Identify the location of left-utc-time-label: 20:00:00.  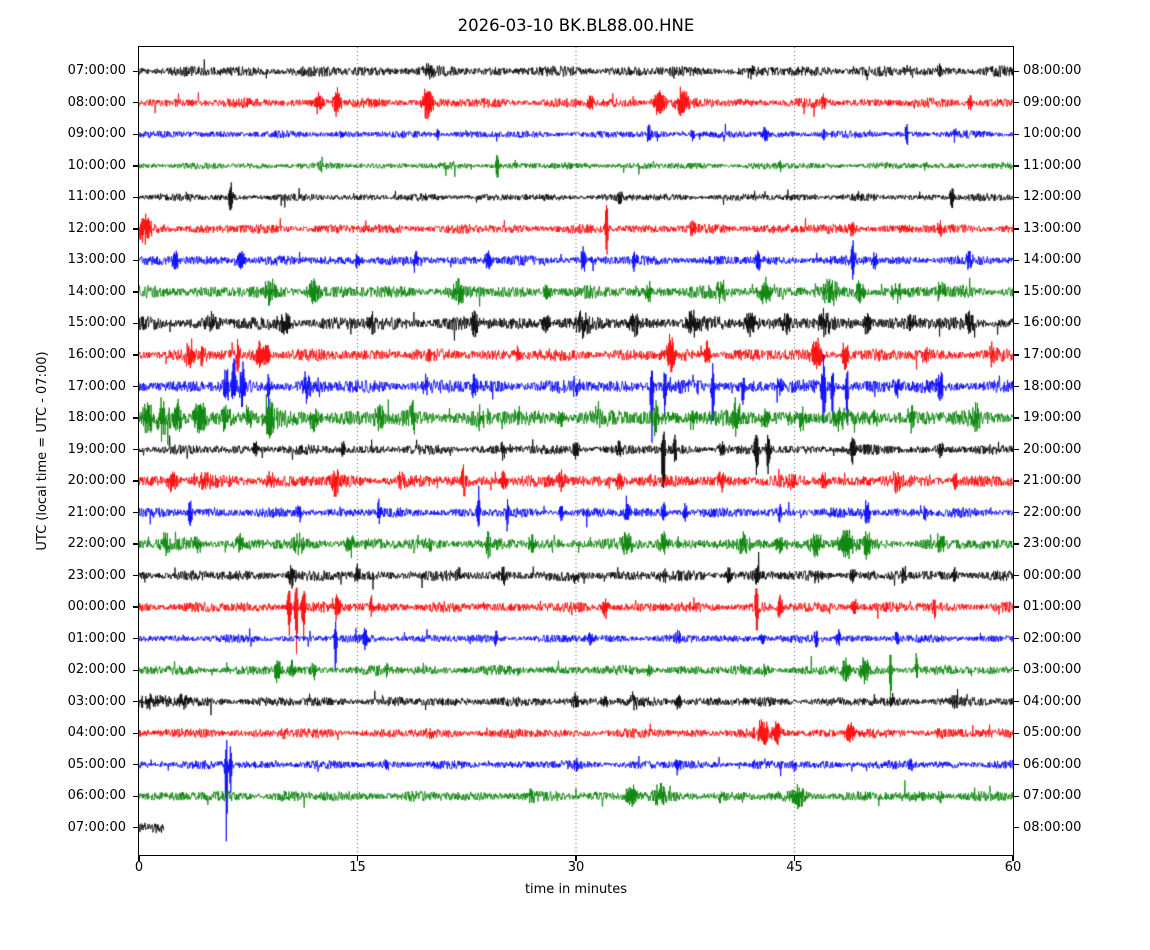
(96, 481).